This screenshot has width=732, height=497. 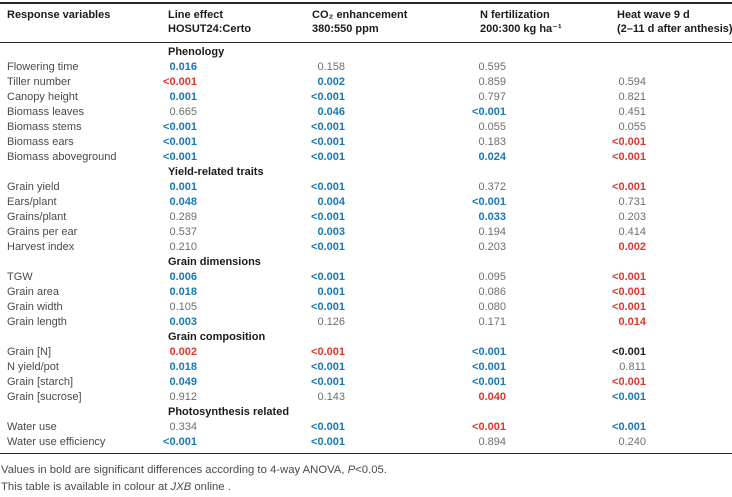 What do you see at coordinates (366, 412) in the screenshot?
I see `section-title-row: Photosynthesis related` at bounding box center [366, 412].